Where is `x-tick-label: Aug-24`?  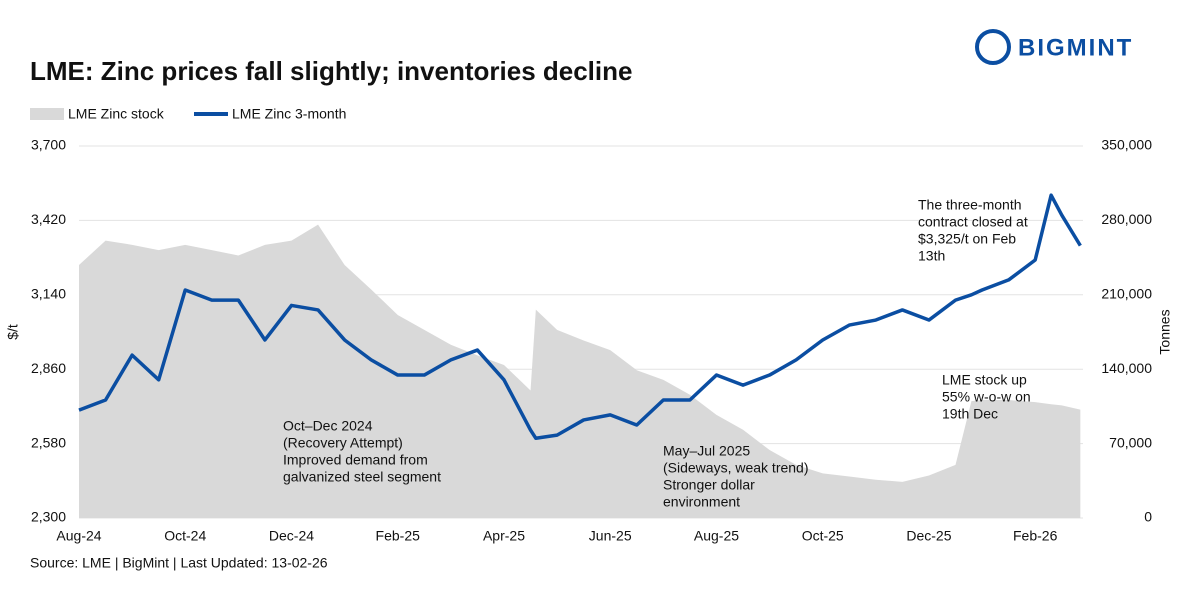
x-tick-label: Aug-24 is located at coordinates (78, 536).